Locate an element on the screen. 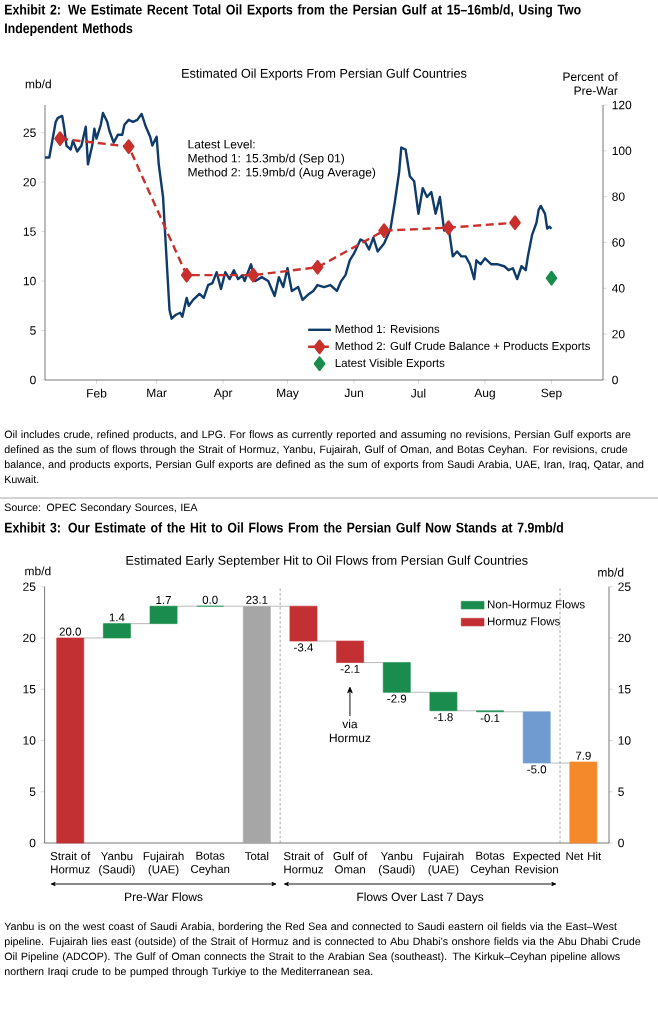 The image size is (658, 1022). text: Oil includes crude, refined products, and LPG. For flows as currently reported and assuming no revisions, Persian Gulf exports are defined as the sum of flows through the Strait of Hormuz, Yanbu, Fujairah, Gulf of Oman, and Botas Ceyhan. For revisions, crude balance, and products exports, Persian Gulf exports are defined as the sum of exports from Saudi Arabia, UAE, Iran, Iraq, Qatar, and Kuwait. is located at coordinates (324, 457).